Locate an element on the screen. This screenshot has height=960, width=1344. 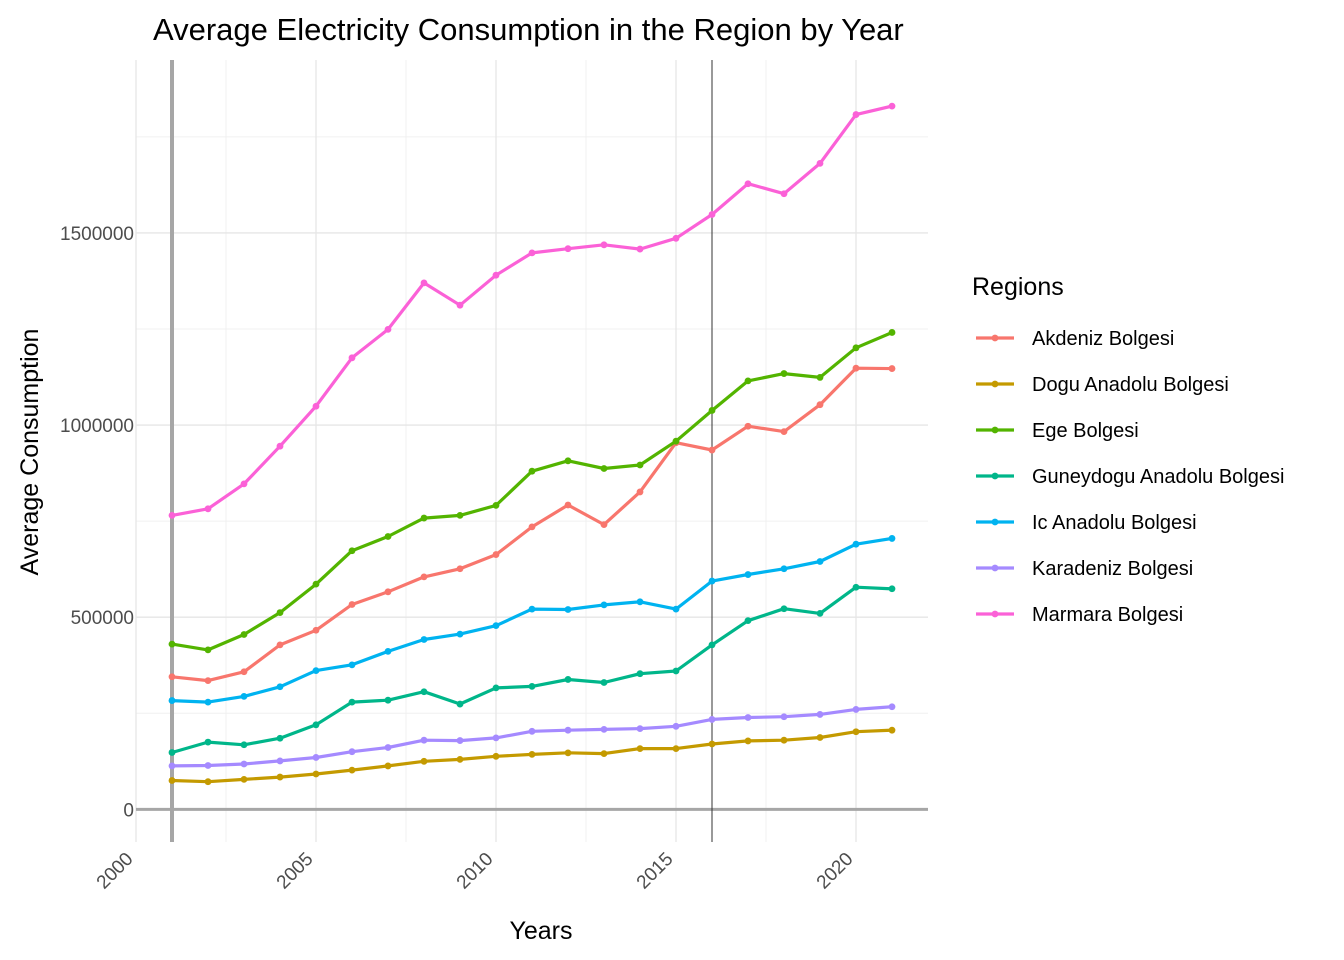
legend-label: Ege Bolgesi is located at coordinates (1085, 431).